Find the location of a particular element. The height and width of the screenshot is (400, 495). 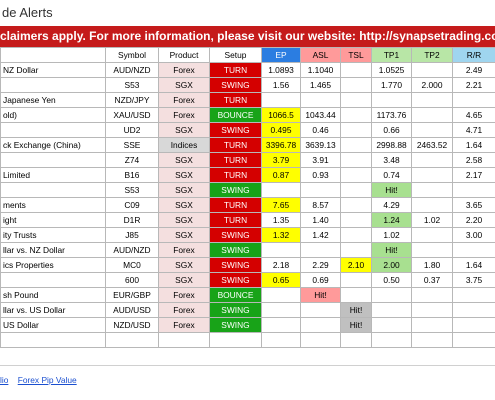

table-row: Japanese Yen NZD/JPY Forex TURN is located at coordinates (247, 100).